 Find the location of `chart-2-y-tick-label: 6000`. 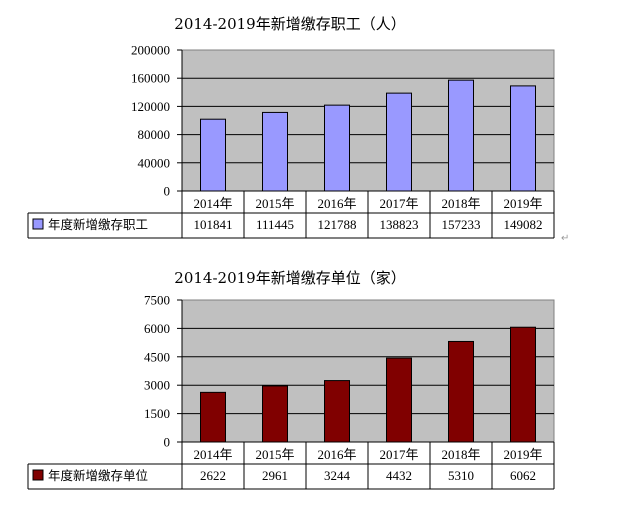

chart-2-y-tick-label: 6000 is located at coordinates (157, 328).